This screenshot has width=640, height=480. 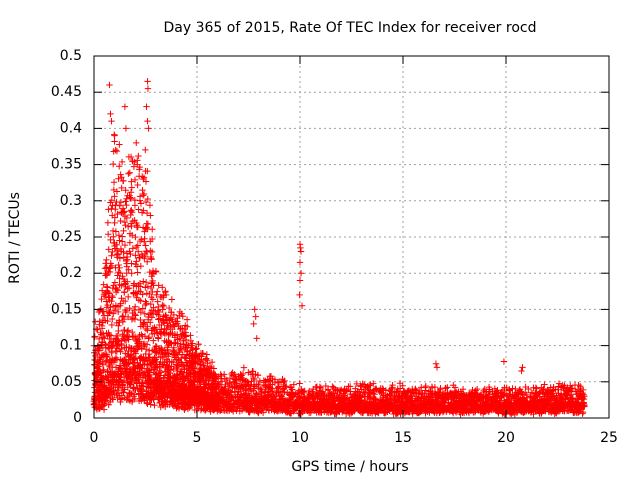 I want to click on y-tick-label: 0.25, so click(x=66, y=237).